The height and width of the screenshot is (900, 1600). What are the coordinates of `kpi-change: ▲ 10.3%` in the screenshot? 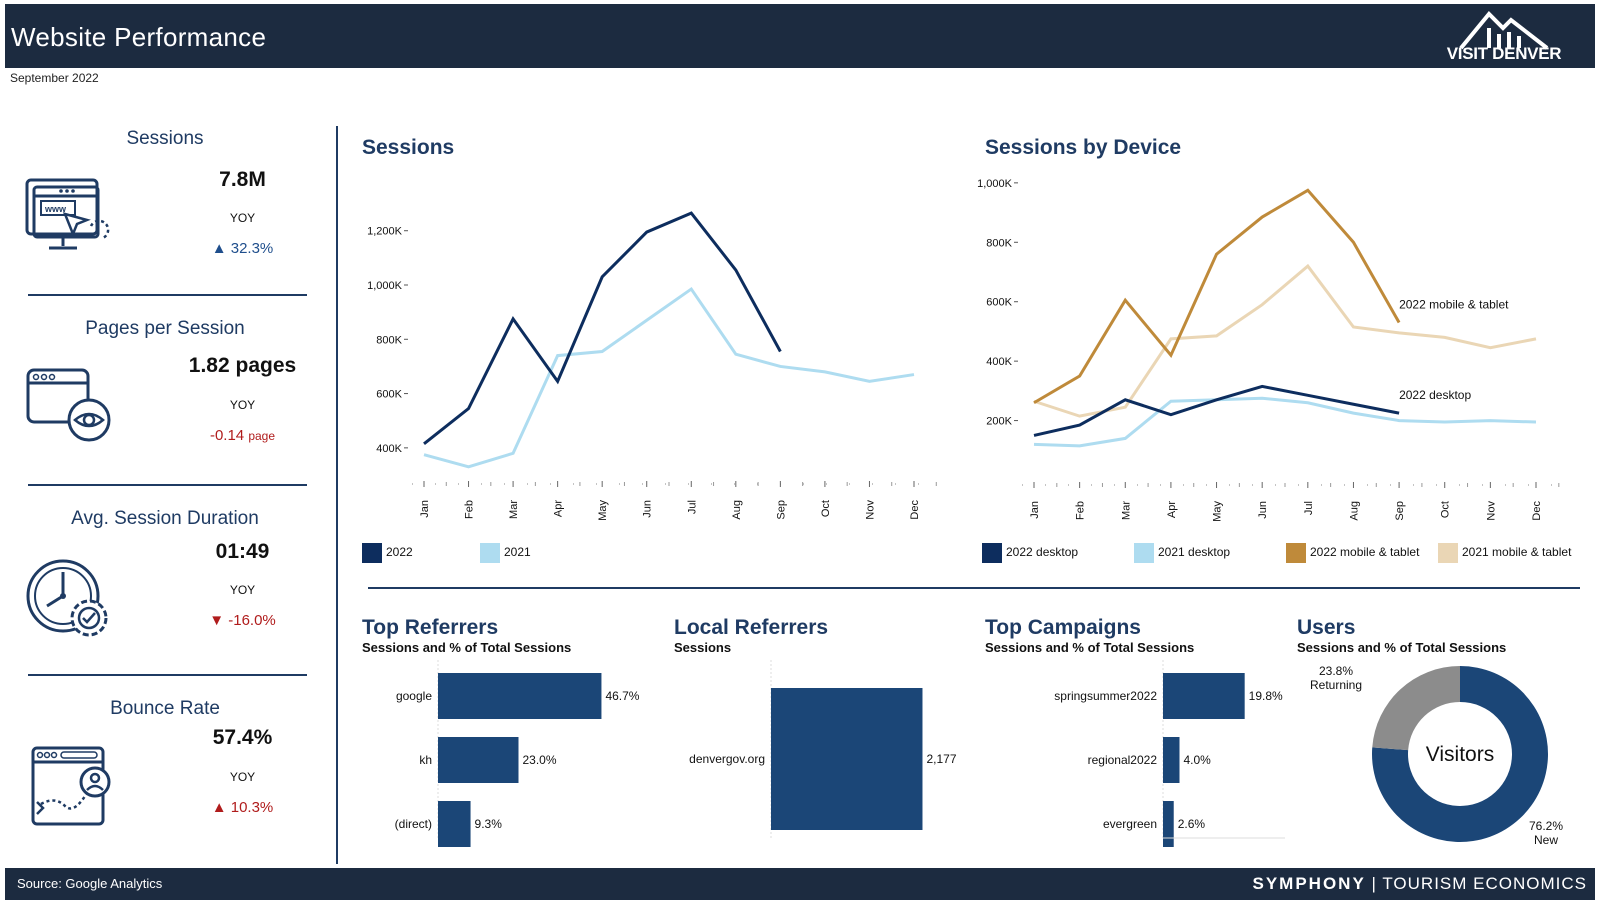 It's located at (242, 807).